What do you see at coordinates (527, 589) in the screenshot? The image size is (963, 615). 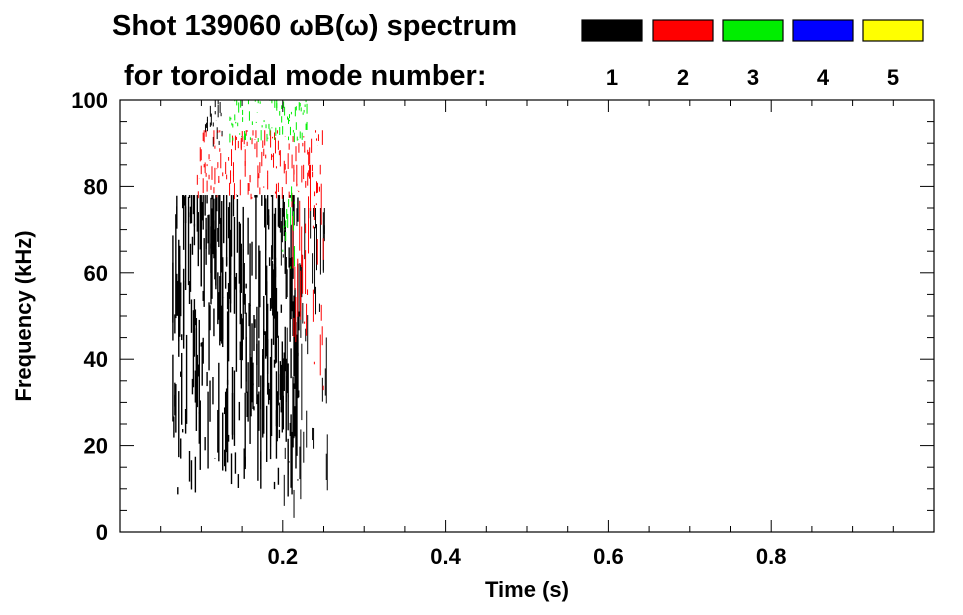 I see `x-axis-label: Time (s)` at bounding box center [527, 589].